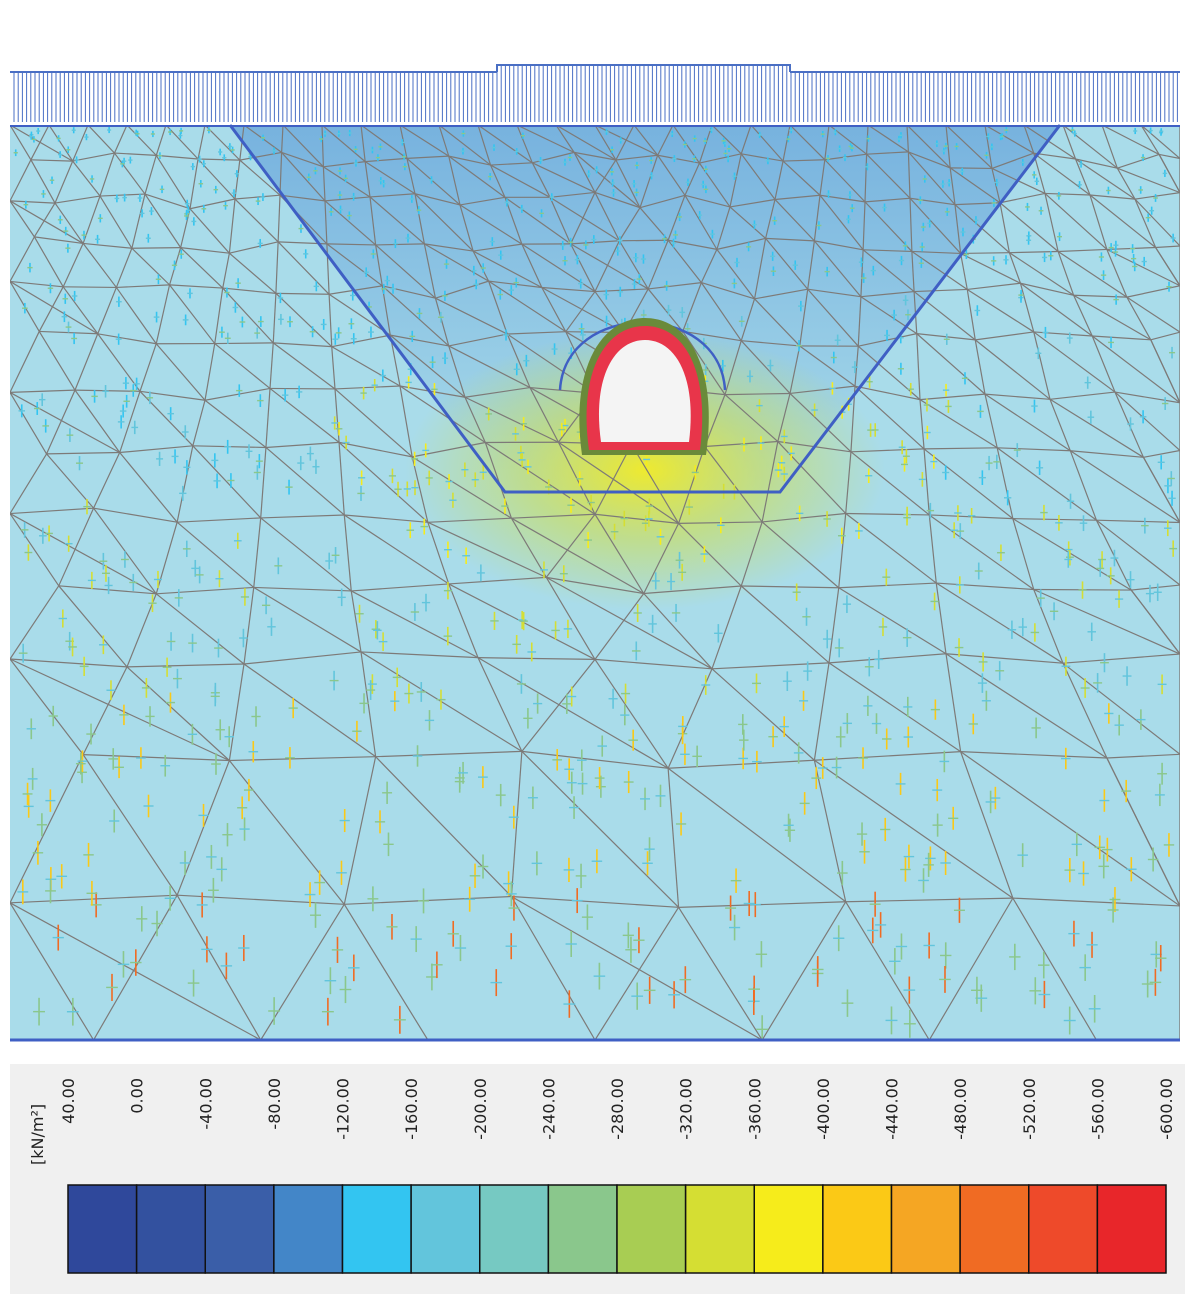 The image size is (1195, 1296). I want to click on legend-tick-label: 0.00, so click(137, 1096).